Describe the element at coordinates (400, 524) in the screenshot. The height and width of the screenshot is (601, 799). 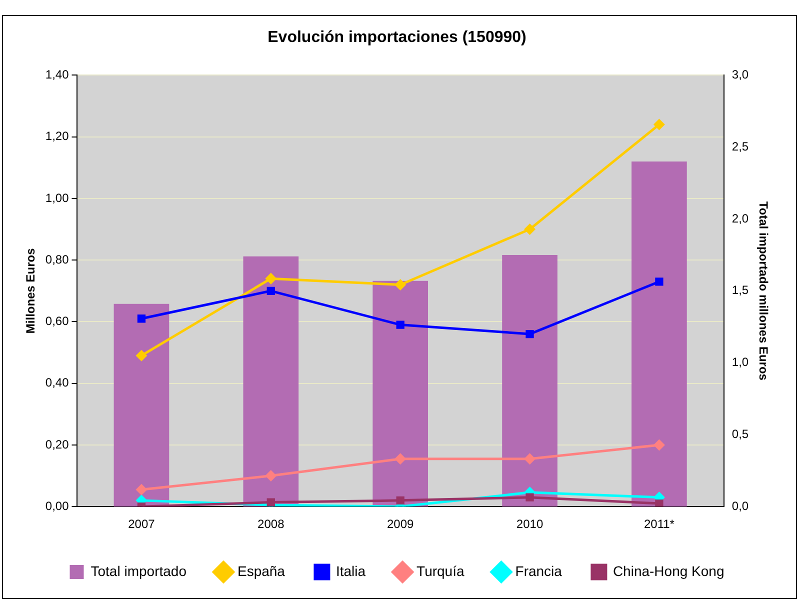
I see `x-tick-label: 2009` at that location.